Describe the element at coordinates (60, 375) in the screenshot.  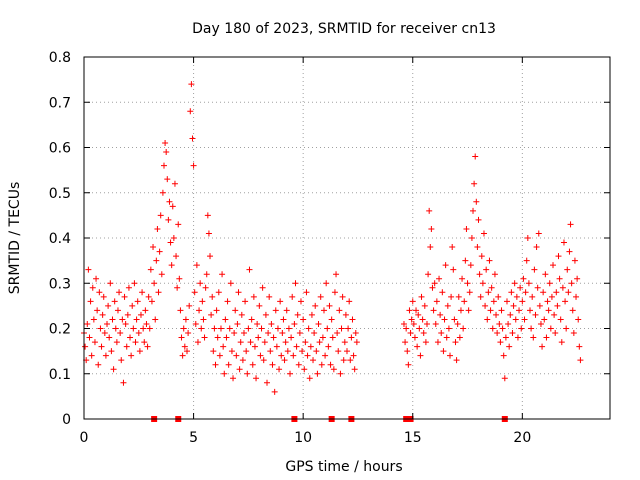
I see `y-tick-label: 0.1` at that location.